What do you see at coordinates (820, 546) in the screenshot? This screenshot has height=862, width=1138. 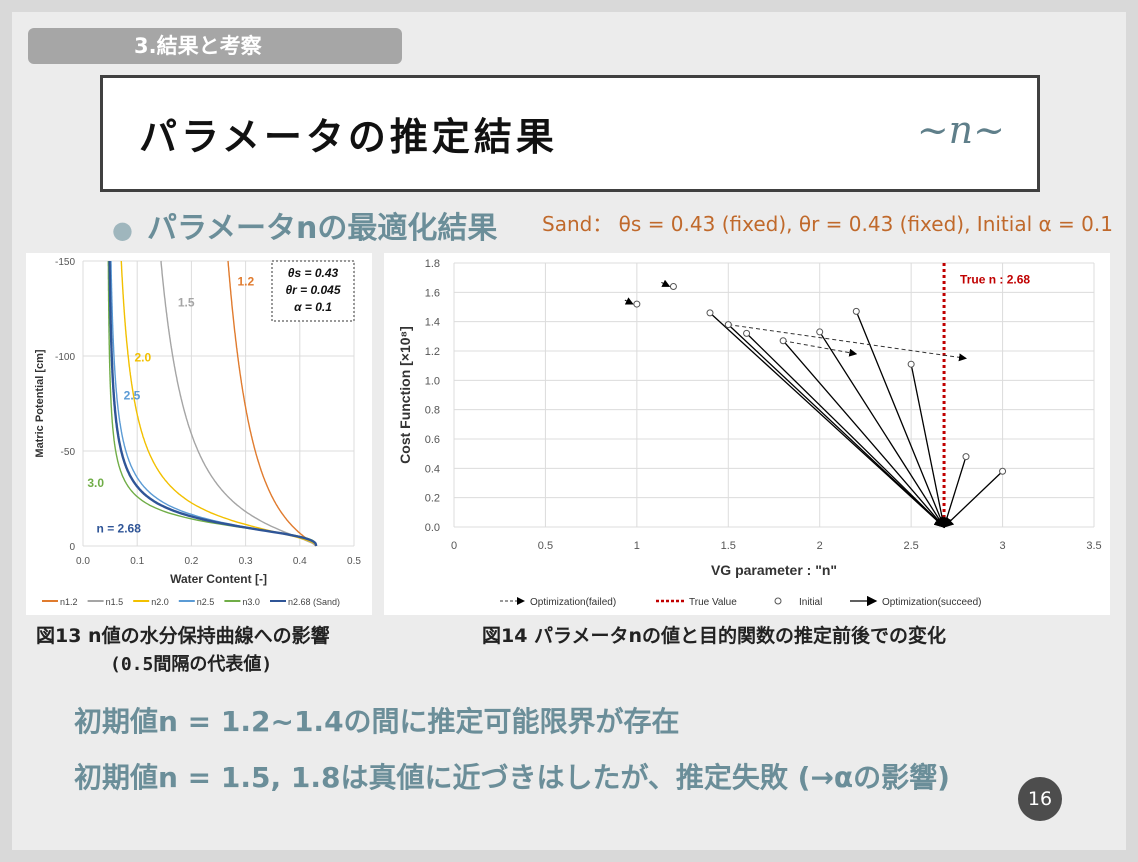 I see `x-tick-label: 2` at bounding box center [820, 546].